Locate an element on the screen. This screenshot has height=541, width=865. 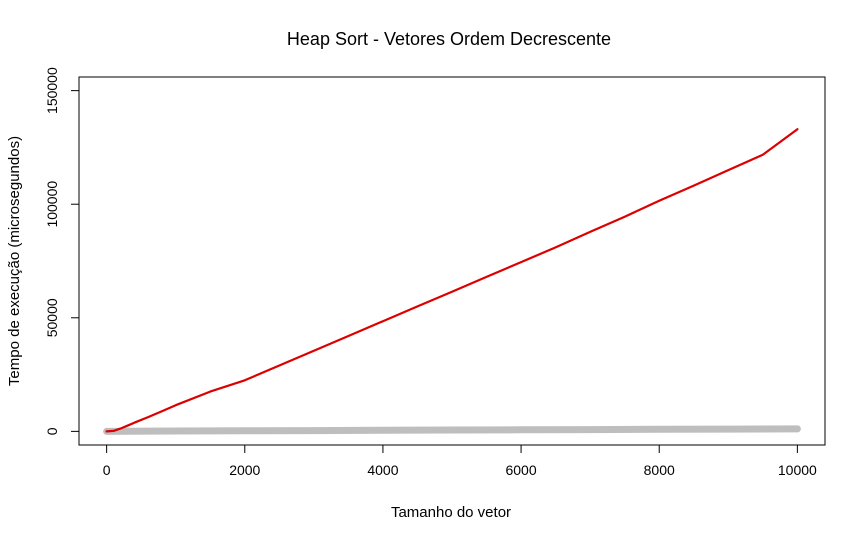
y-tick-label: 0 is located at coordinates (52, 431).